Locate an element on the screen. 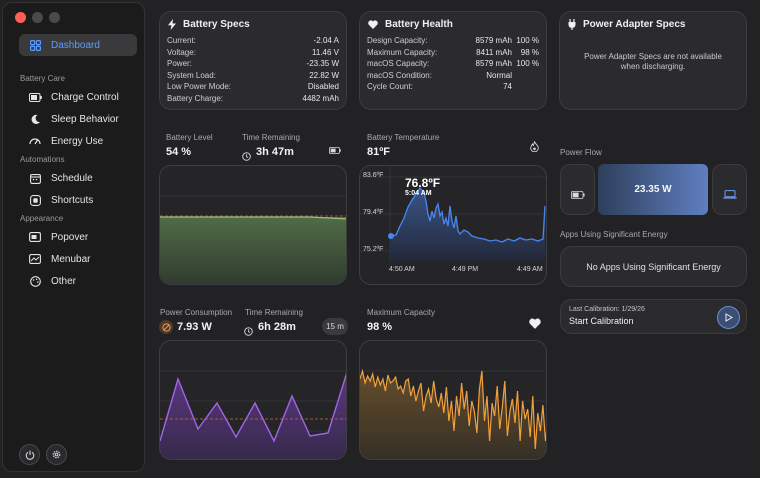  zoom-window-button is located at coordinates (54, 17).